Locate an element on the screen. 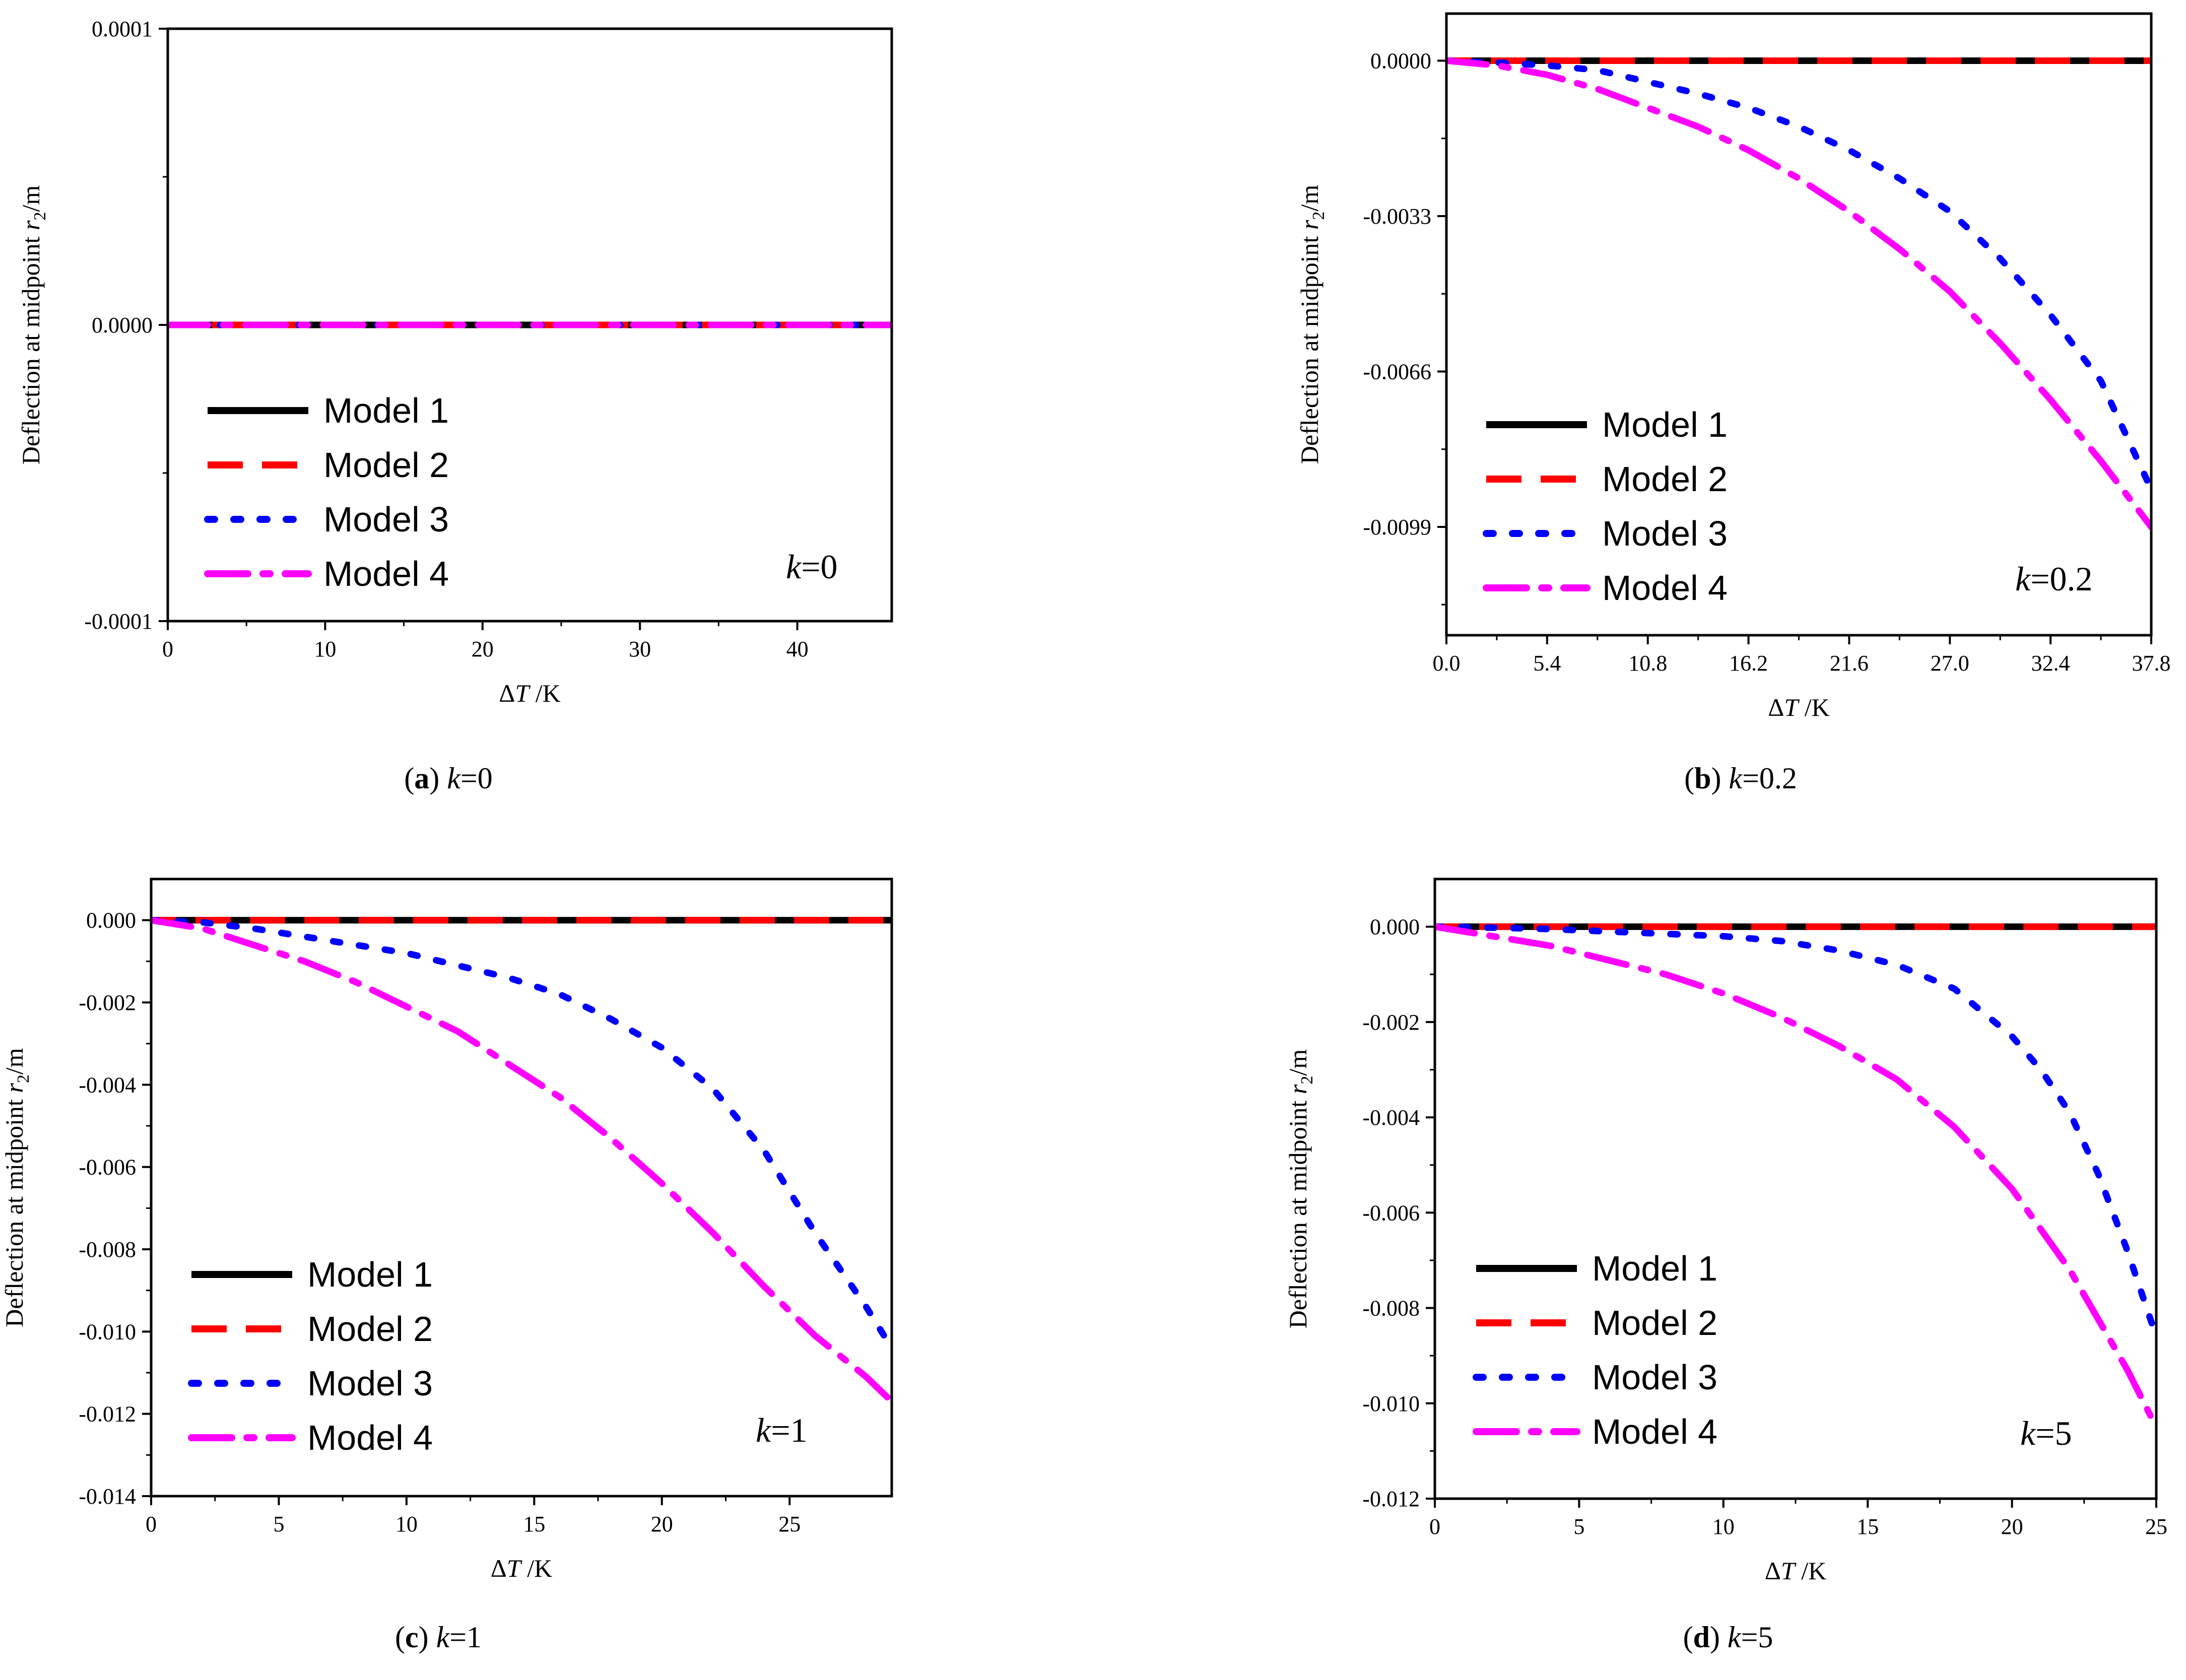 The height and width of the screenshot is (1680, 2186). panel-annotation-value: =1 is located at coordinates (789, 1430).